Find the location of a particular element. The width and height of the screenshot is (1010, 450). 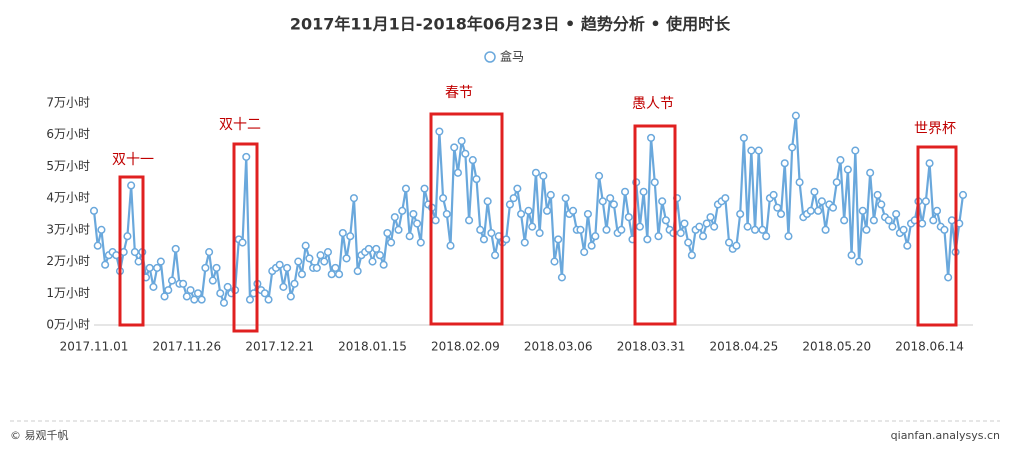

x-tick-label: 2018.03.31 is located at coordinates (651, 347).